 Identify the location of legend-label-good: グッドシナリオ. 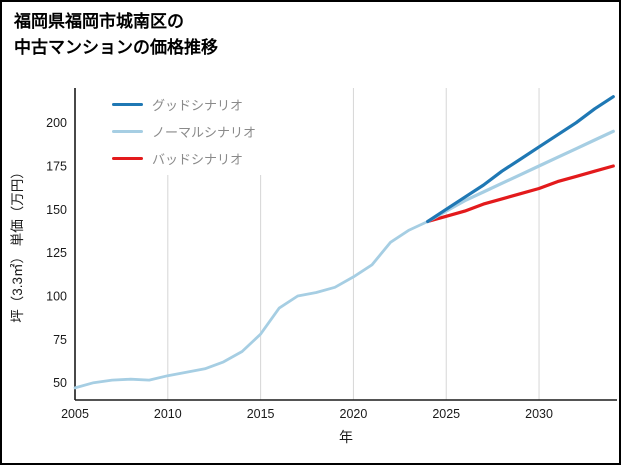
(198, 105).